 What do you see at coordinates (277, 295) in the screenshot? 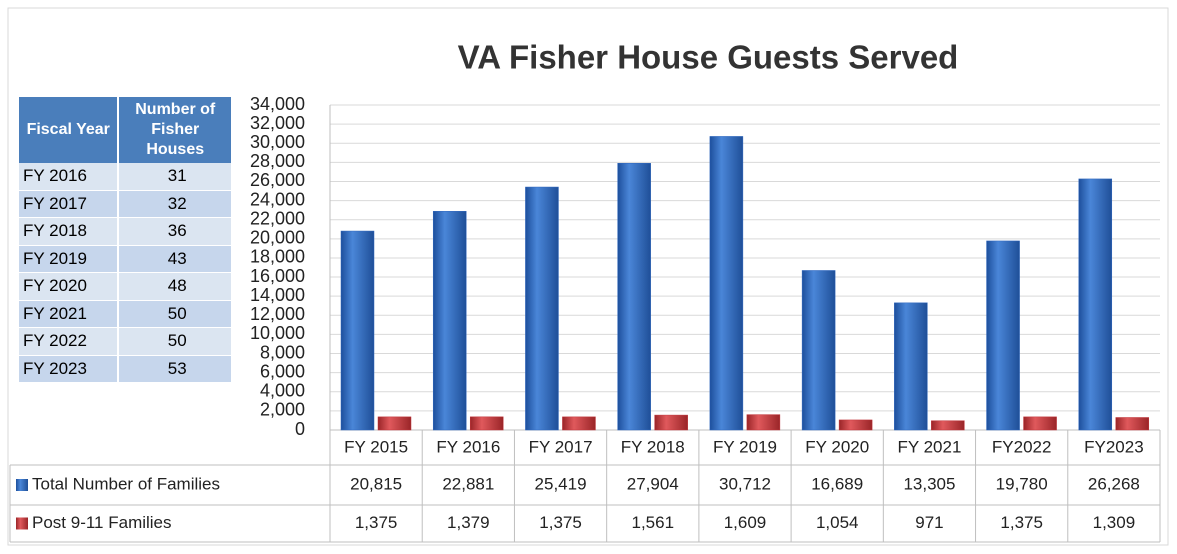
I see `y-tick-label: 14,000` at bounding box center [277, 295].